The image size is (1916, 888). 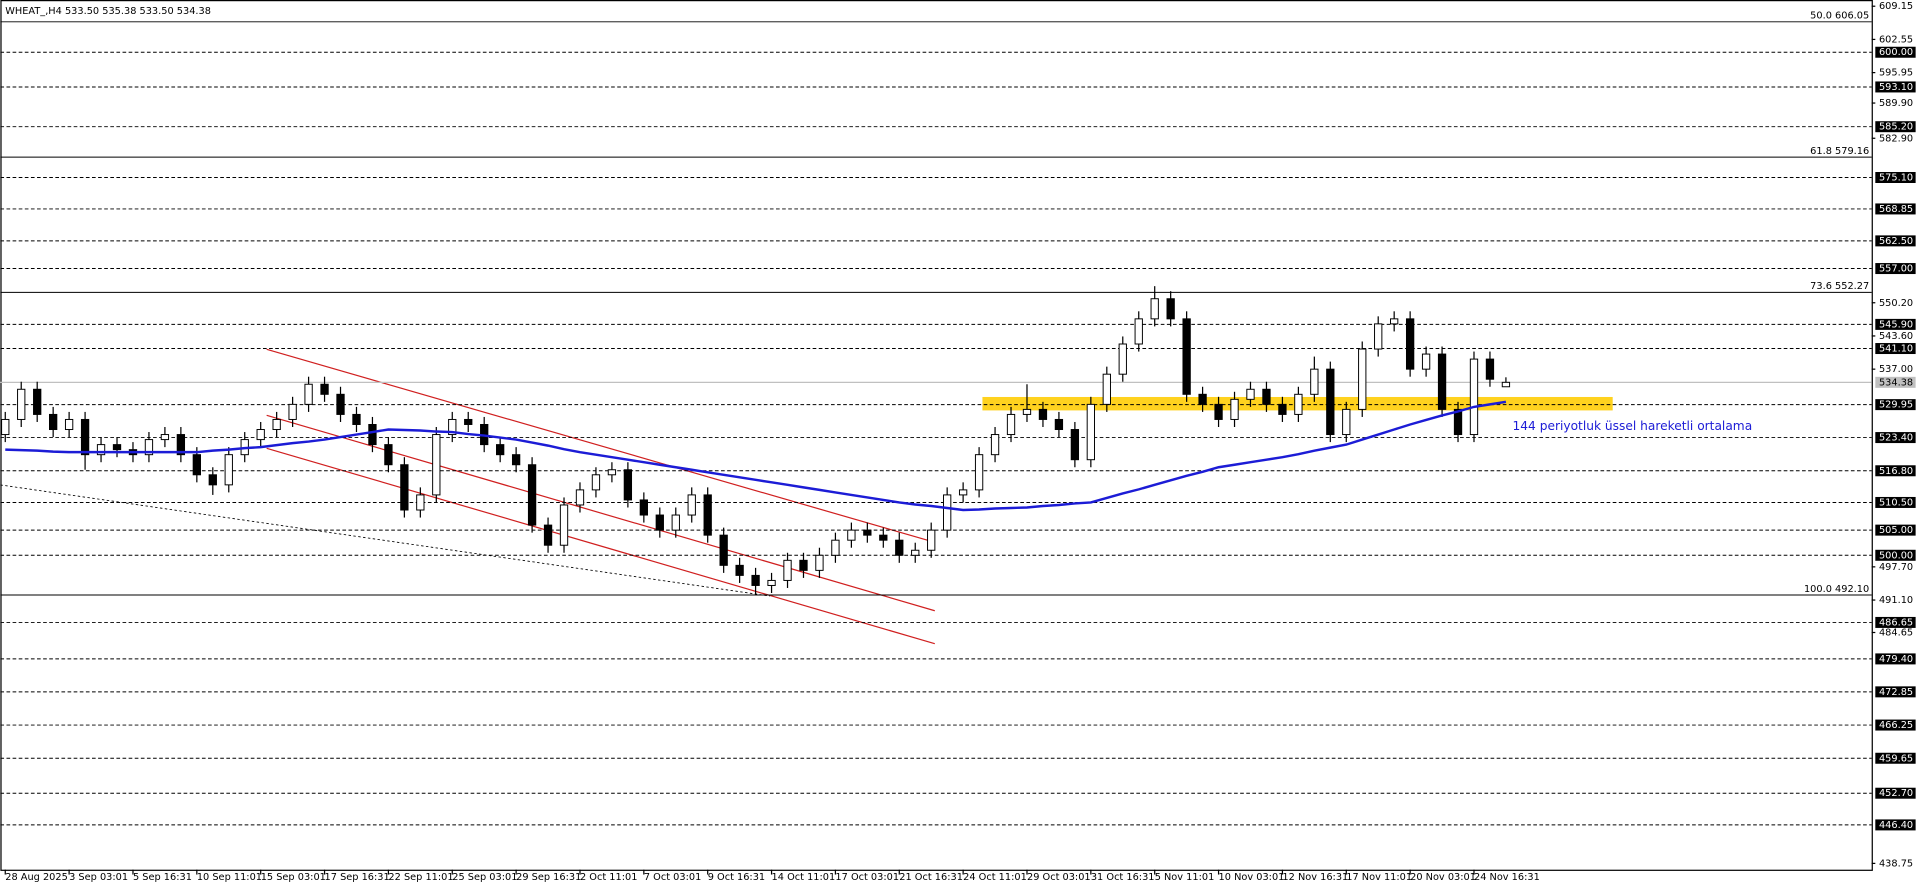 I want to click on x-tick-label: 5 Nov 11:01, so click(x=1185, y=877).